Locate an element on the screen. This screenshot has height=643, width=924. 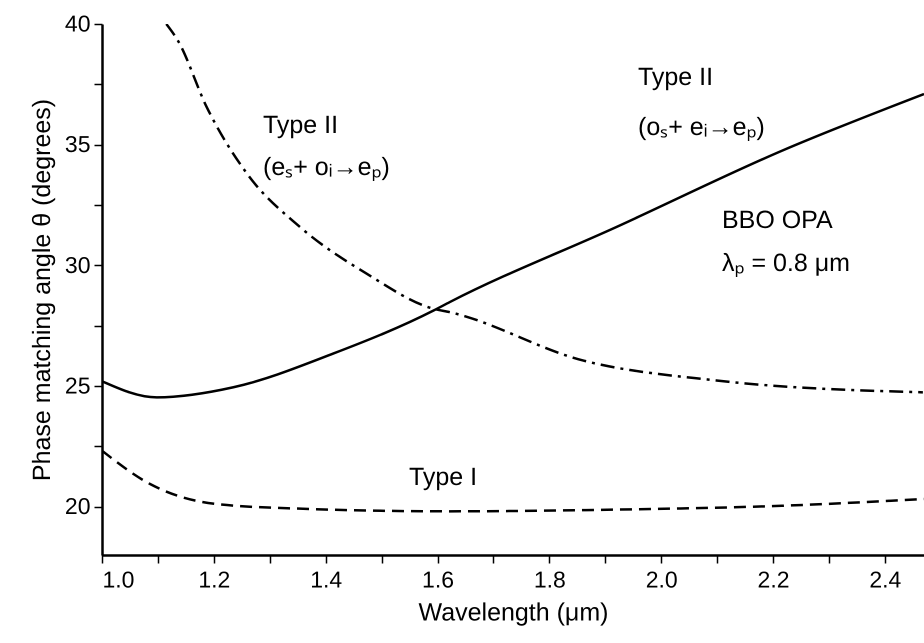
annotation: Type I is located at coordinates (443, 477).